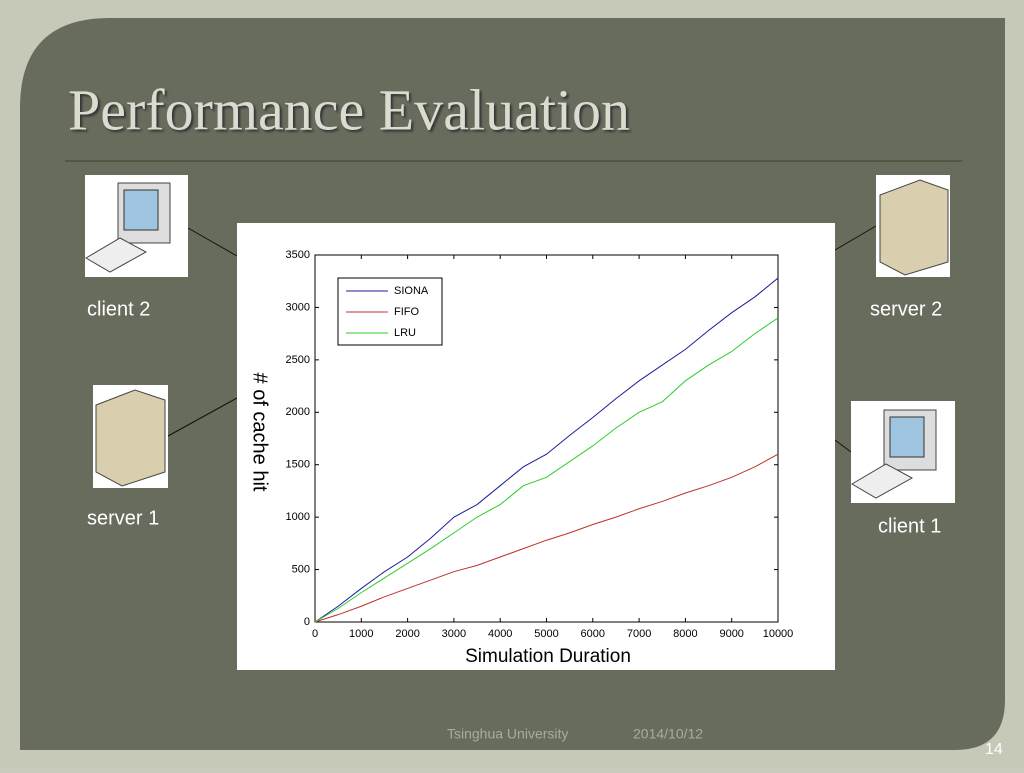 The height and width of the screenshot is (773, 1024). Describe the element at coordinates (405, 333) in the screenshot. I see `legend-label: LRU` at that location.